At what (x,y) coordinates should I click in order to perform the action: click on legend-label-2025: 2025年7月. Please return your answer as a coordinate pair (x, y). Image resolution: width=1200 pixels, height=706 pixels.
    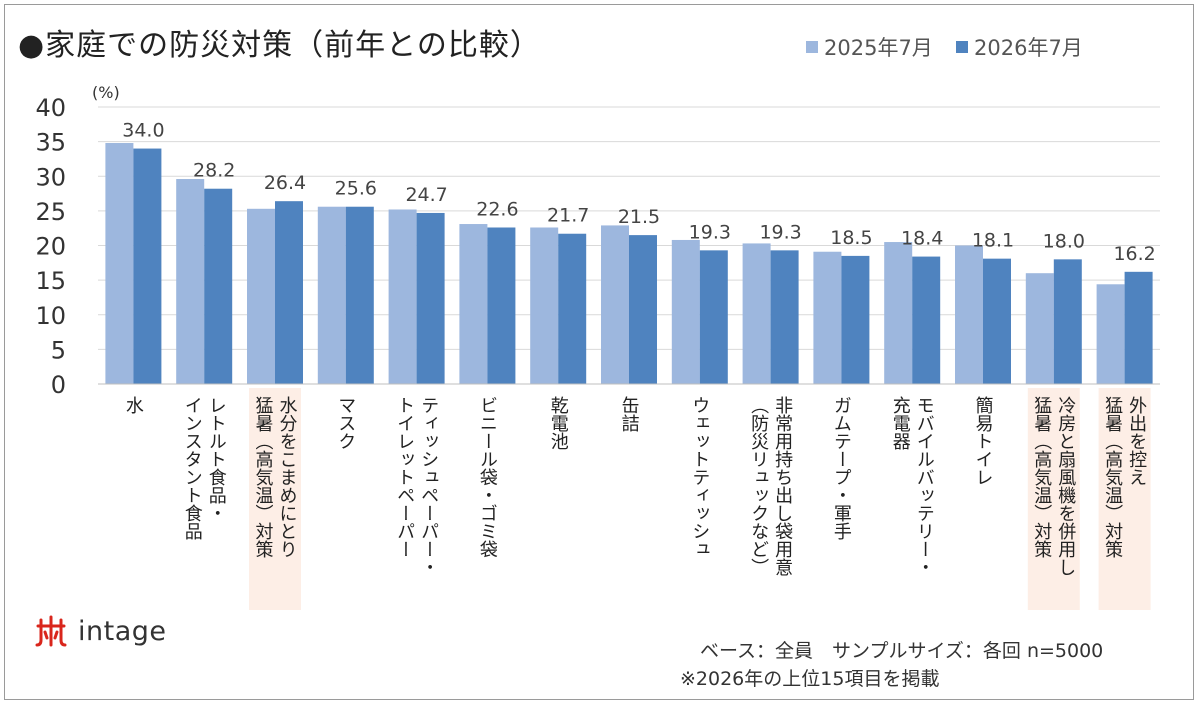
    Looking at the image, I should click on (878, 48).